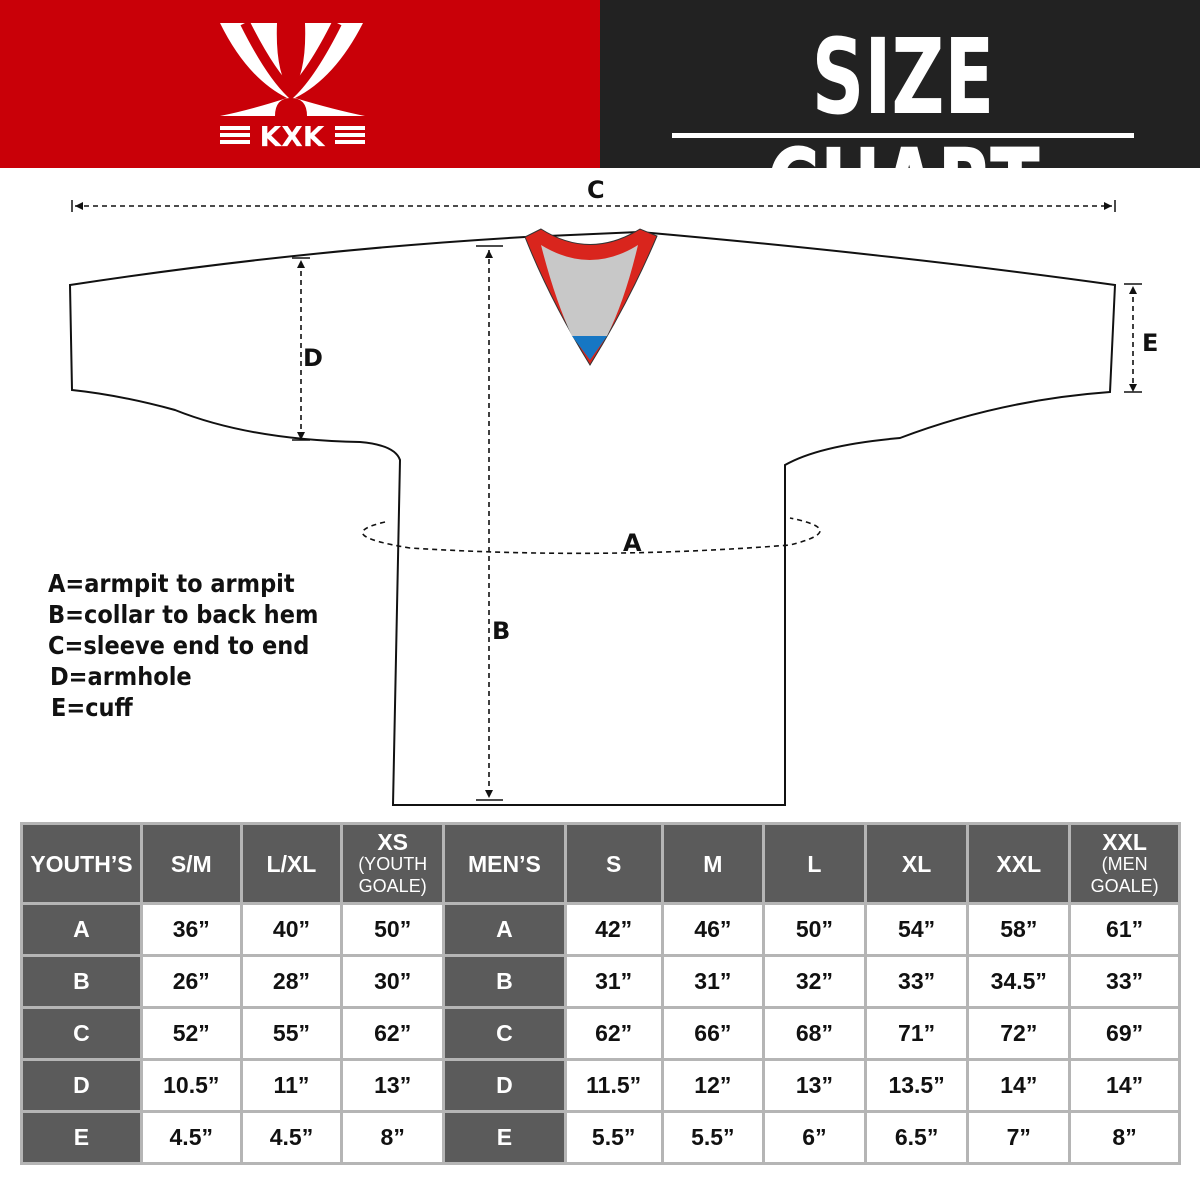  I want to click on size-header: XL, so click(916, 863).